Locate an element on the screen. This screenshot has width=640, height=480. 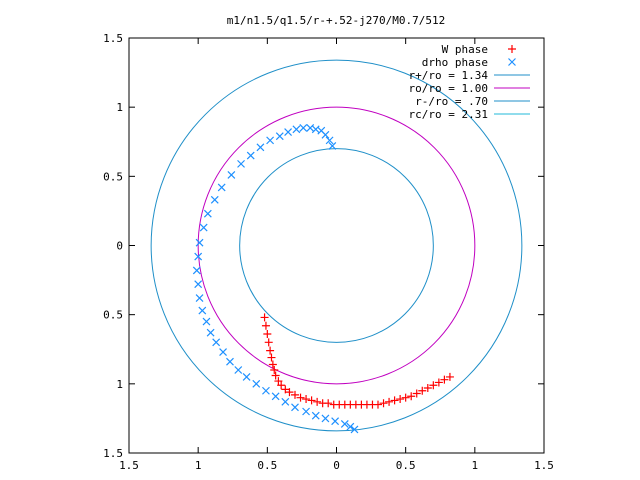
legend-label: rc/ro = 2.31 is located at coordinates (448, 114).